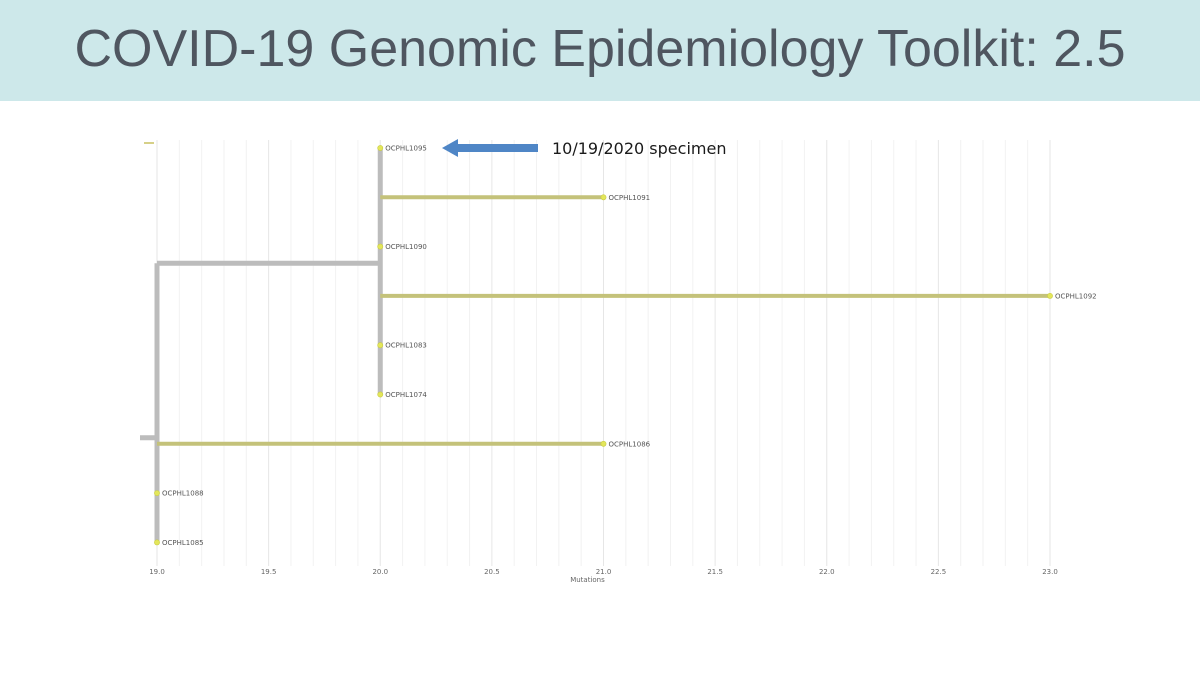 The height and width of the screenshot is (676, 1200). What do you see at coordinates (450, 148) in the screenshot?
I see `annotation-arrow-head` at bounding box center [450, 148].